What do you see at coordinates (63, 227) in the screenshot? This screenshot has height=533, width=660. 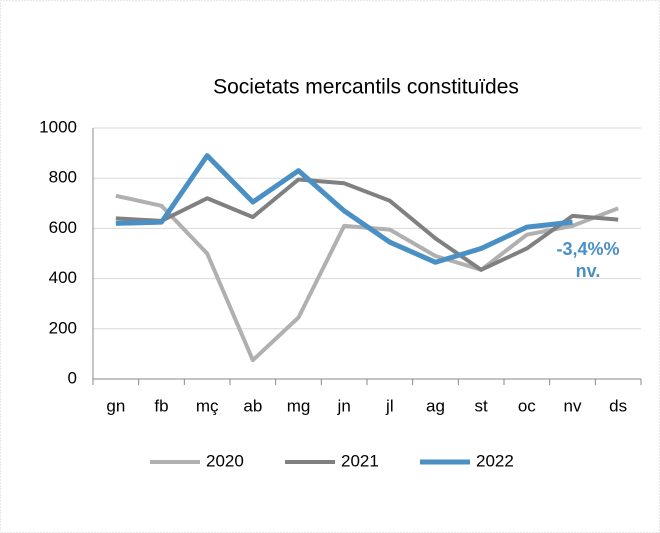 I see `y-tick-label: 600` at bounding box center [63, 227].